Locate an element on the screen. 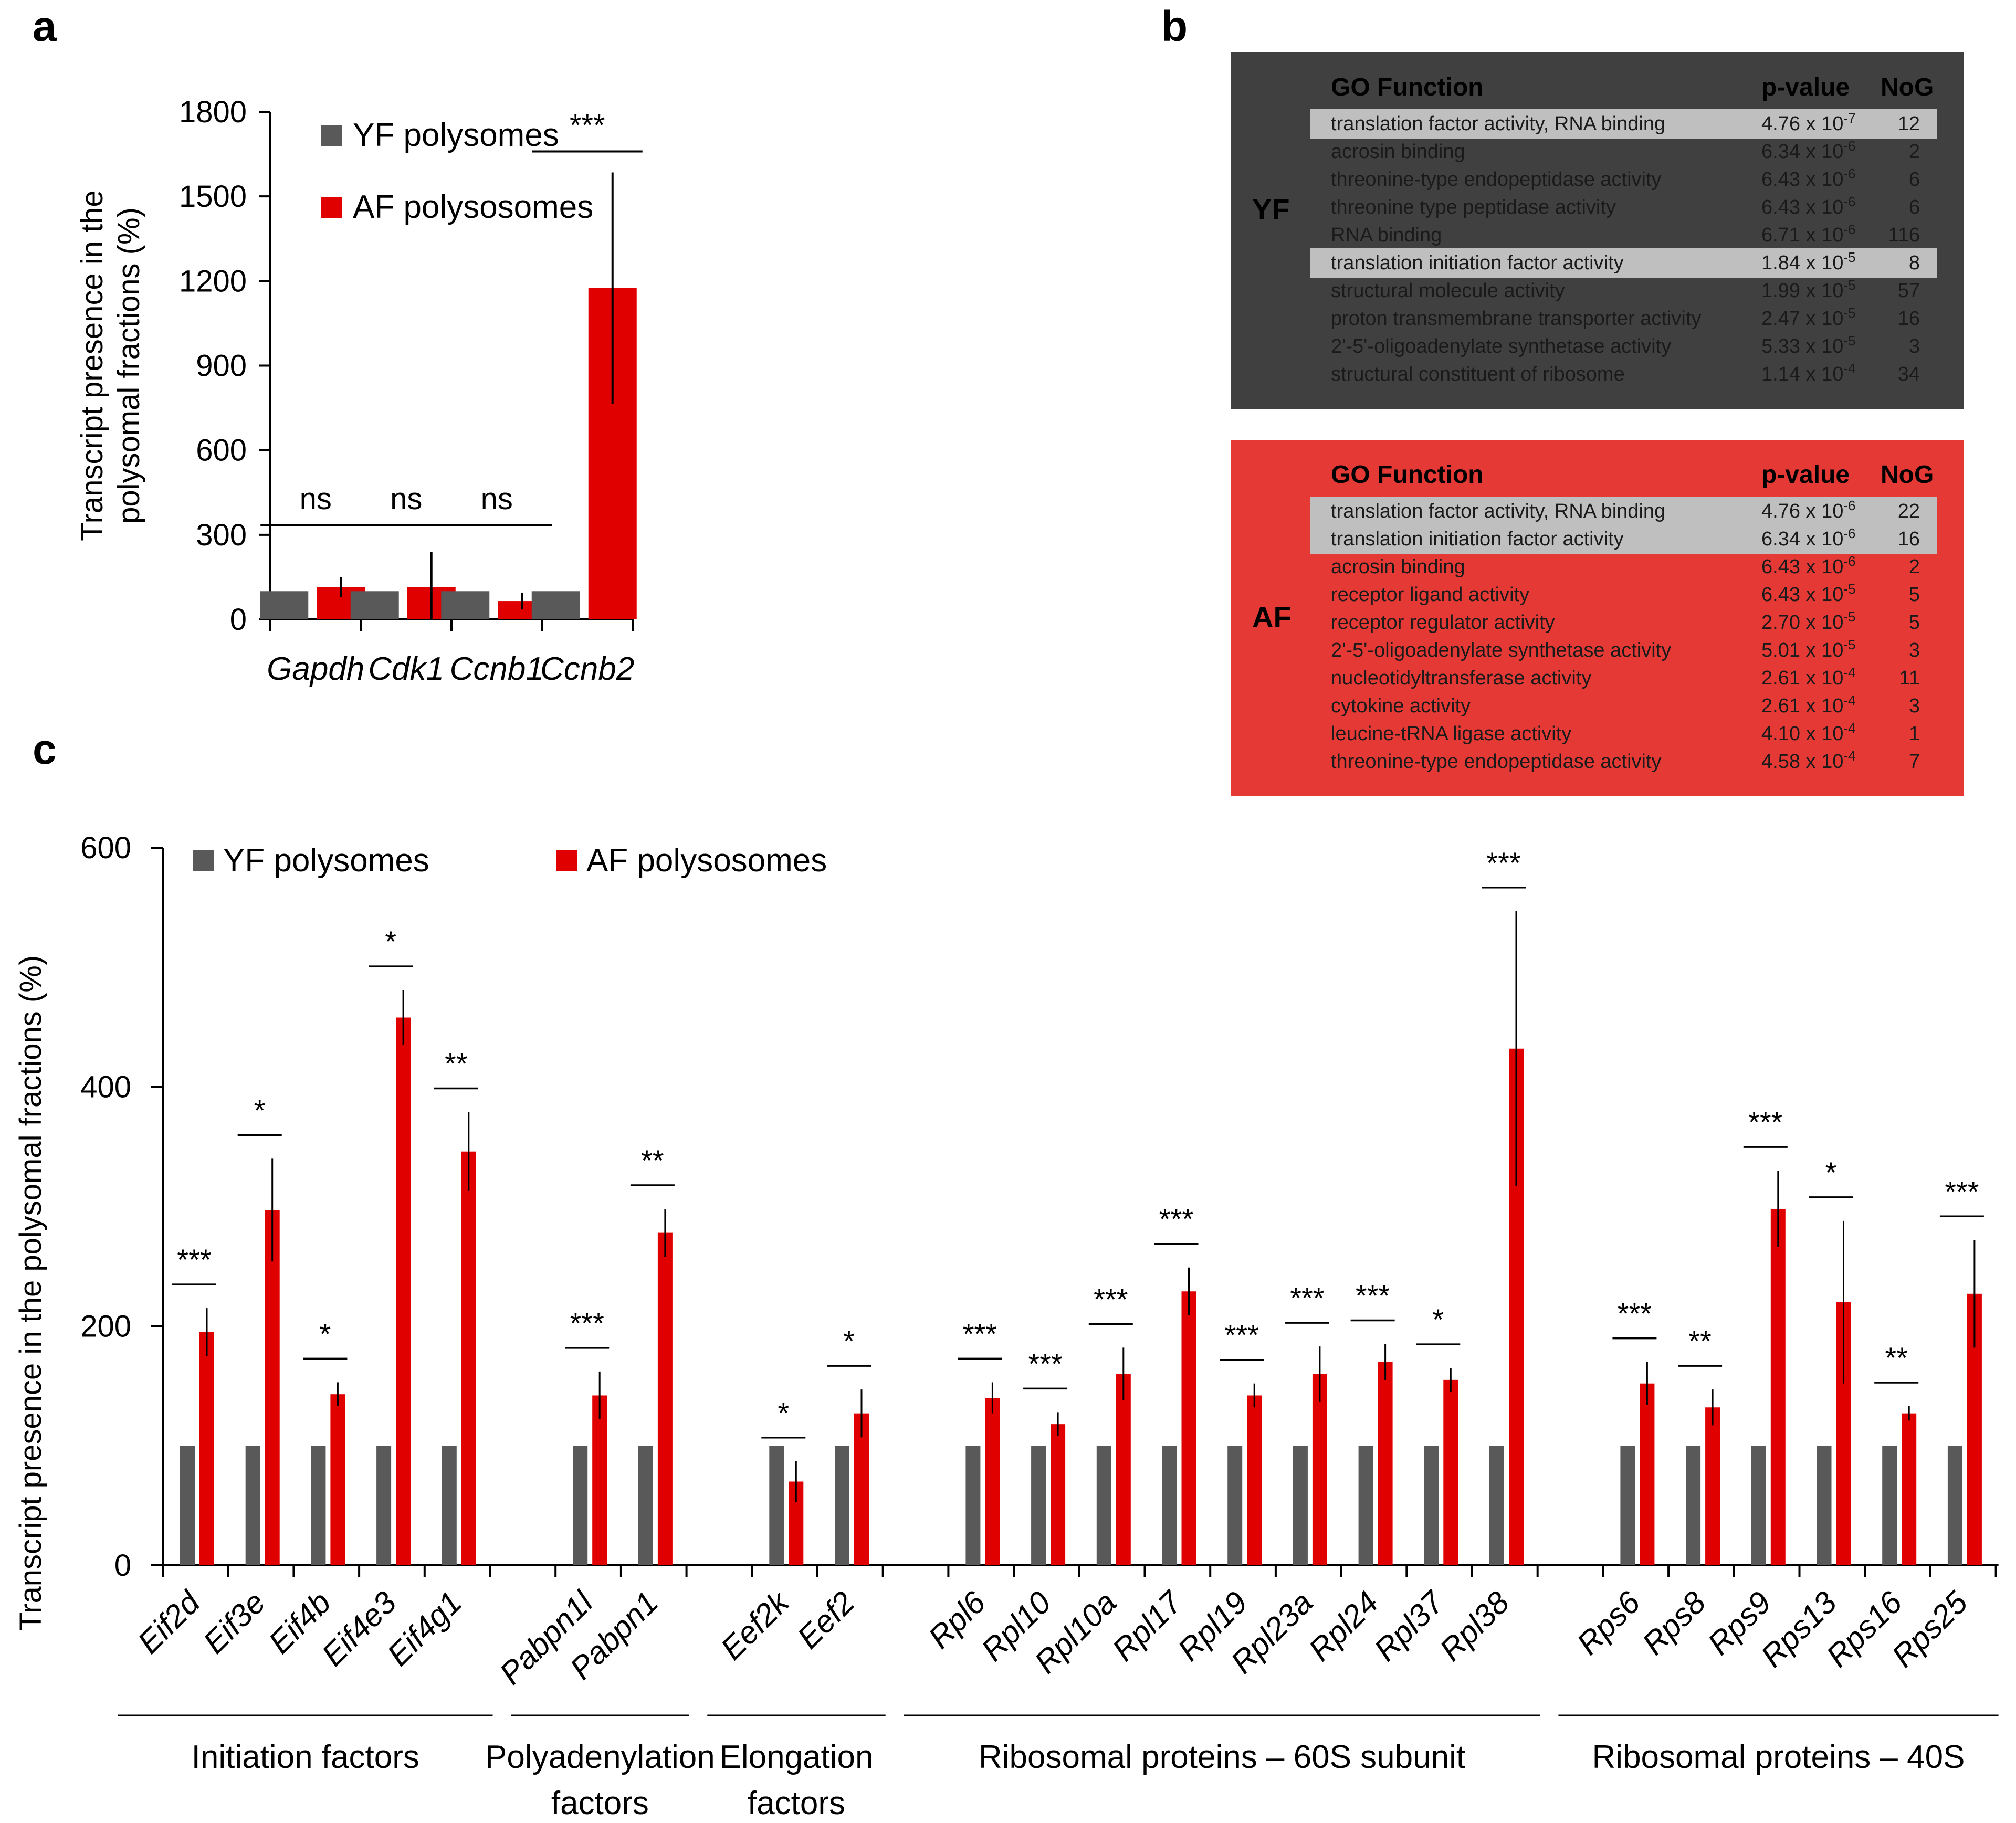 The image size is (2016, 1823). go-row-pvalue-mantissa: 6.43 x 10 is located at coordinates (1802, 567).